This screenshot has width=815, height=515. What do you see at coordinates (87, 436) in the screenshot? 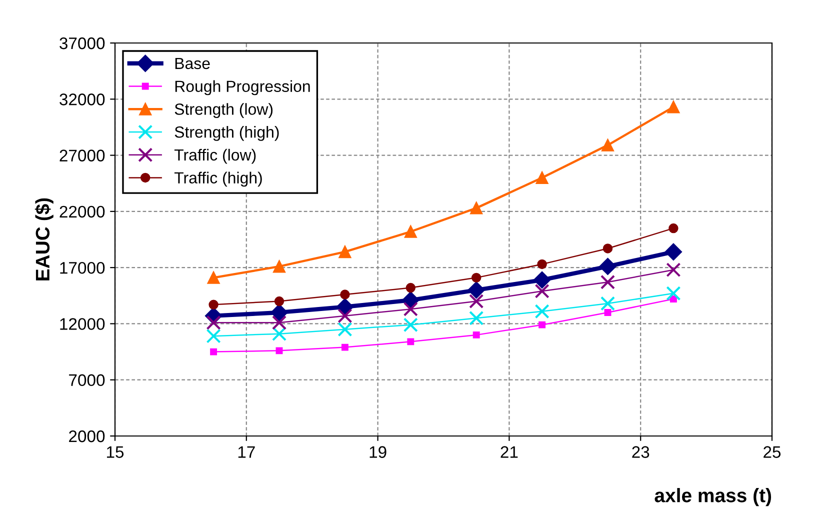
I see `y-tick-label: 2000` at bounding box center [87, 436].